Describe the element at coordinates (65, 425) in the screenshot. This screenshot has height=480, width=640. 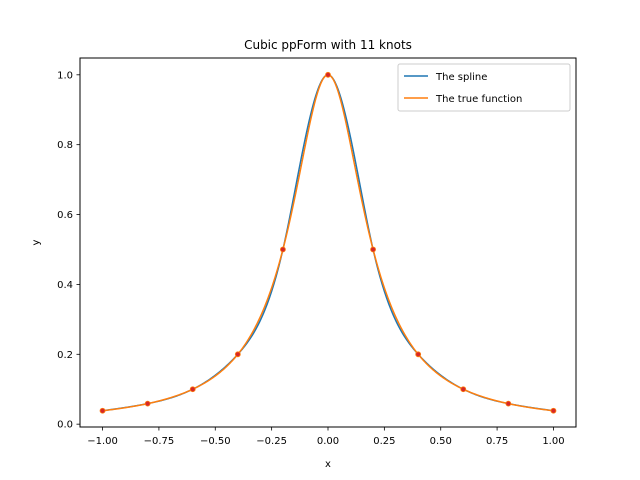
I see `y-tick-label: 0.0` at that location.